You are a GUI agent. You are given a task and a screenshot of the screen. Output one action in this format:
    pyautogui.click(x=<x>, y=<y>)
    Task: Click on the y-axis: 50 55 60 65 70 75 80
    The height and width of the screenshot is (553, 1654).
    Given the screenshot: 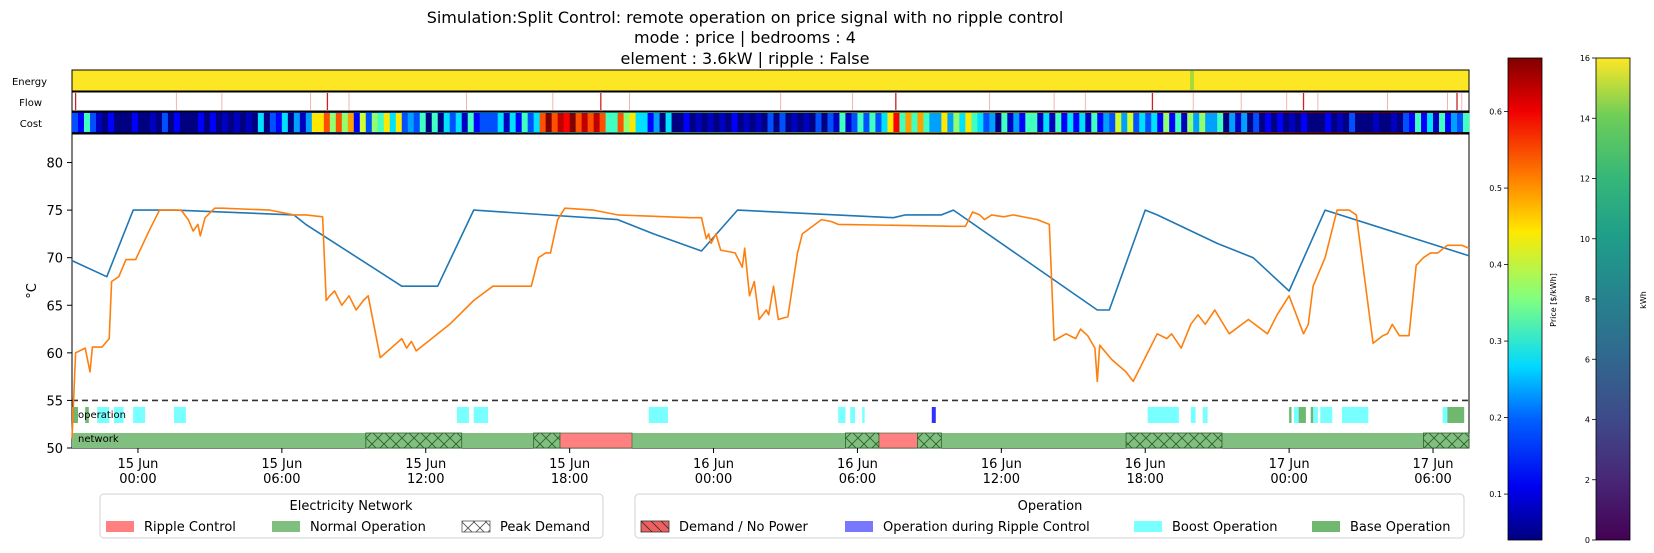 What is the action you would take?
    pyautogui.click(x=59, y=307)
    